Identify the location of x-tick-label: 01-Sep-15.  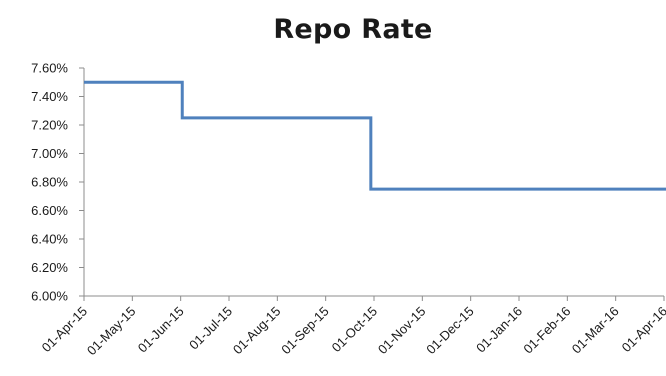
(305, 331).